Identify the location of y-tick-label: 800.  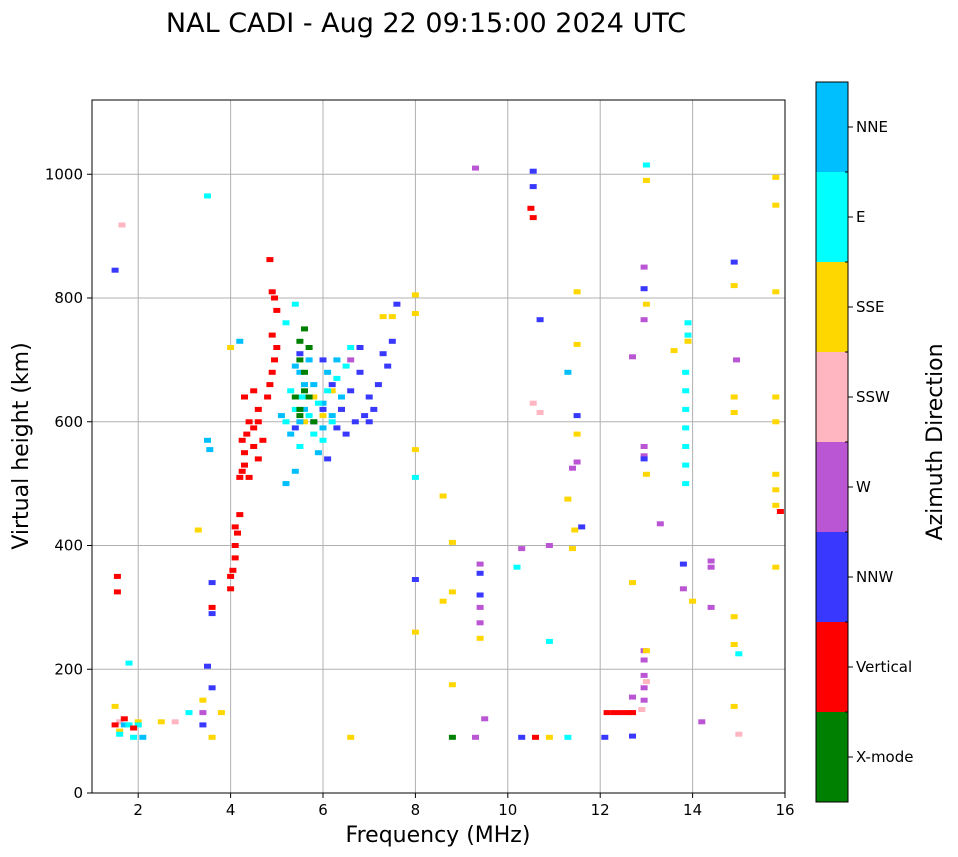
(68, 298).